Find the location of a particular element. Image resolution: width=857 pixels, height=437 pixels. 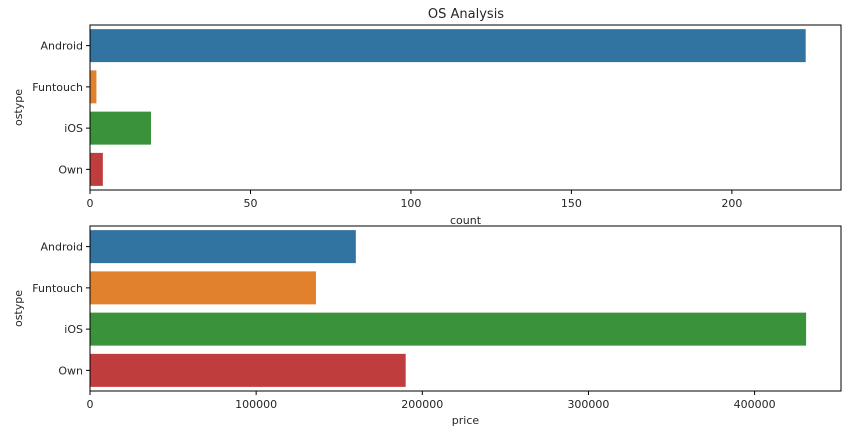

x-tick-label: 150 is located at coordinates (571, 203).